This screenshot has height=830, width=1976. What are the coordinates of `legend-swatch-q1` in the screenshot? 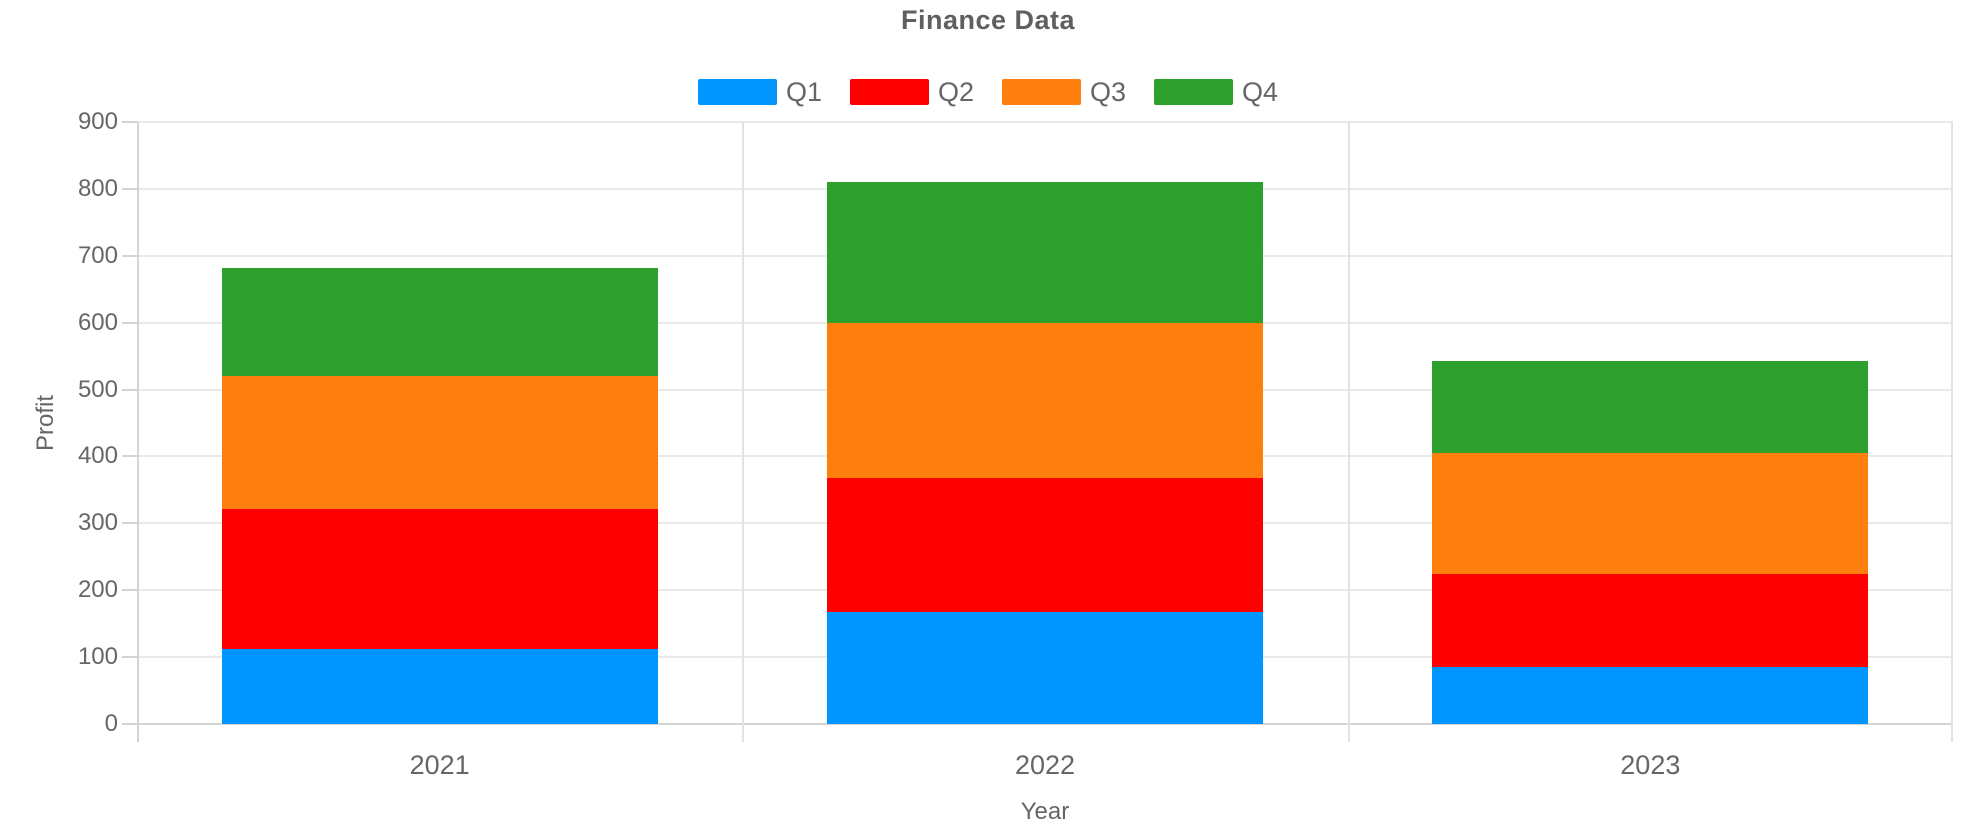 It's located at (737, 92).